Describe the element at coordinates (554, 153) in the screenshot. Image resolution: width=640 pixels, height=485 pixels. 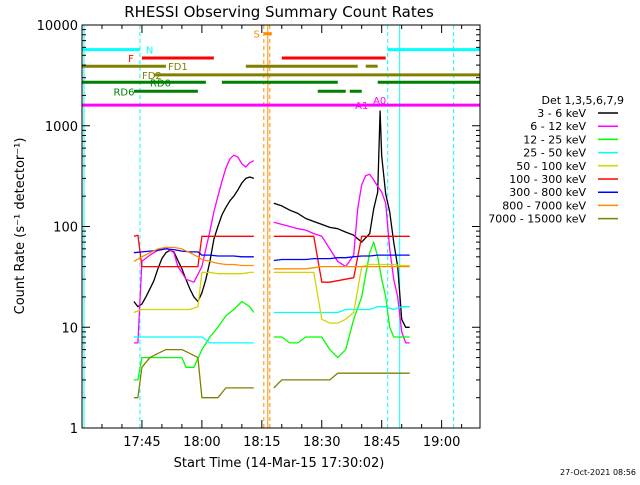
I see `legend-label: 25 - 50 keV` at that location.